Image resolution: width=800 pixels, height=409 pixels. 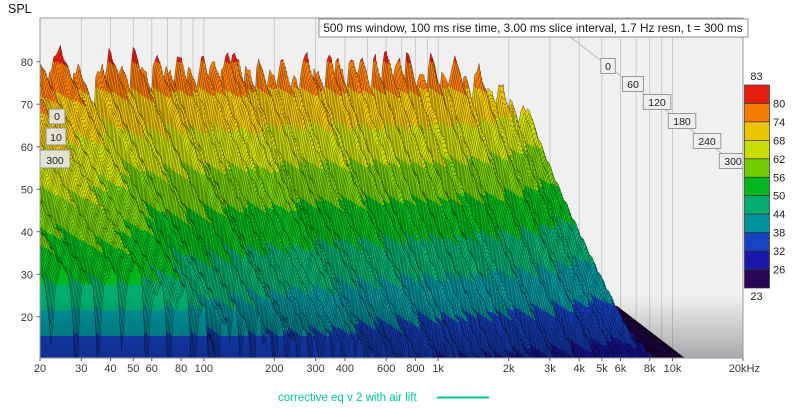 I want to click on time-label: 180, so click(x=682, y=122).